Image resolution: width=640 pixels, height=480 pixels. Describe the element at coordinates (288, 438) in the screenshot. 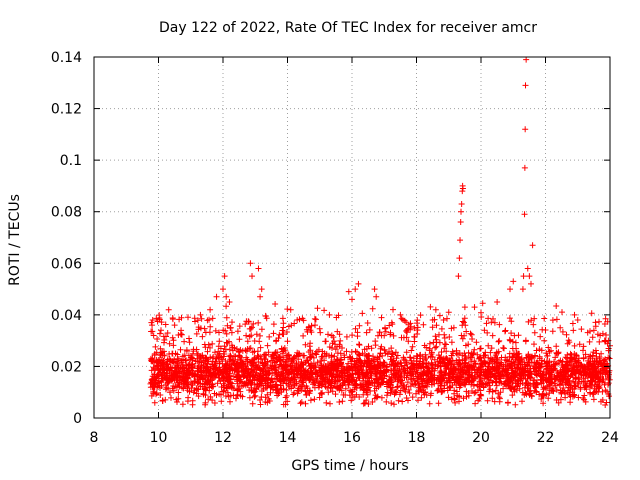

I see `x-tick-label: 14` at that location.